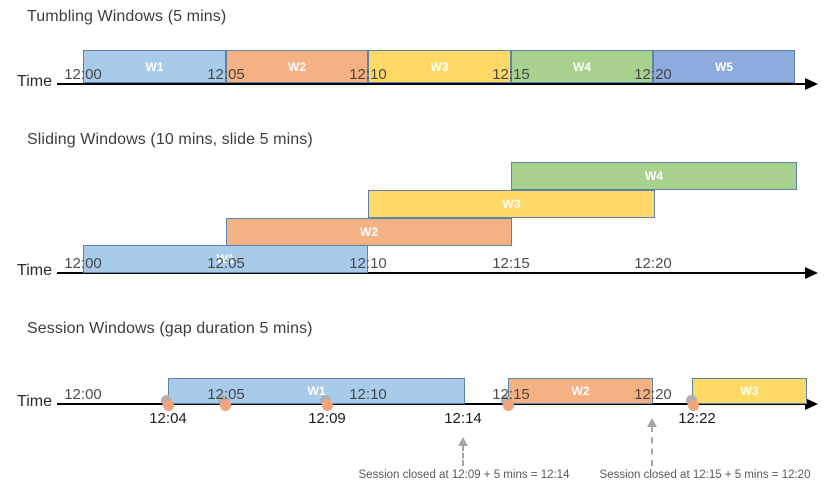 The height and width of the screenshot is (498, 829). I want to click on window-bar-sliding-w1, so click(225, 259).